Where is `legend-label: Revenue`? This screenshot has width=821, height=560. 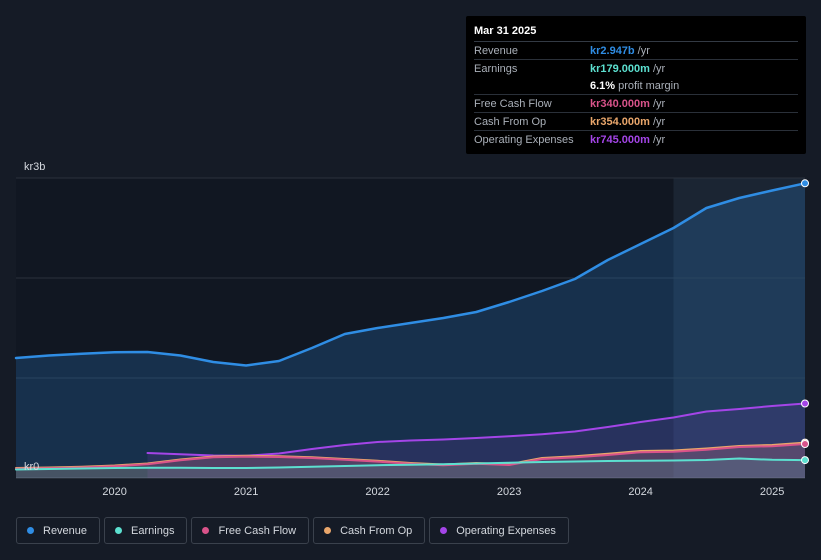
legend-label: Revenue is located at coordinates (65, 530).